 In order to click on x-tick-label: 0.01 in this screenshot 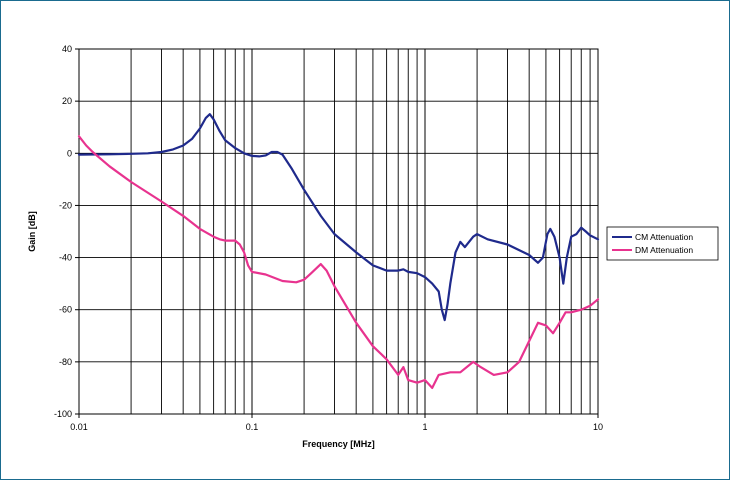, I will do `click(79, 427)`.